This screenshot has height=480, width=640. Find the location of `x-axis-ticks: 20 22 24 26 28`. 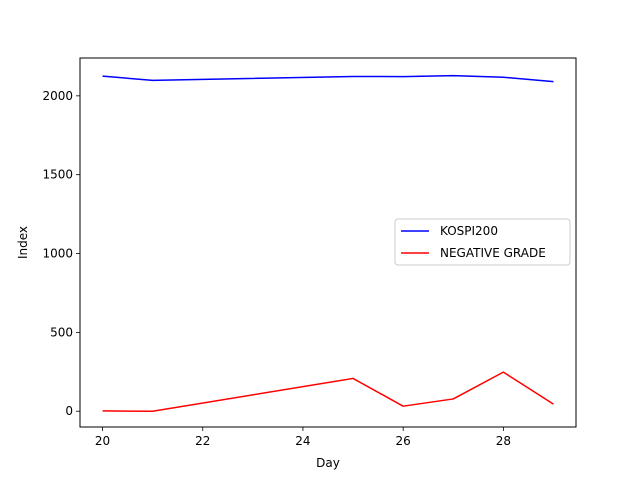

x-axis-ticks: 20 22 24 26 28 is located at coordinates (303, 437).